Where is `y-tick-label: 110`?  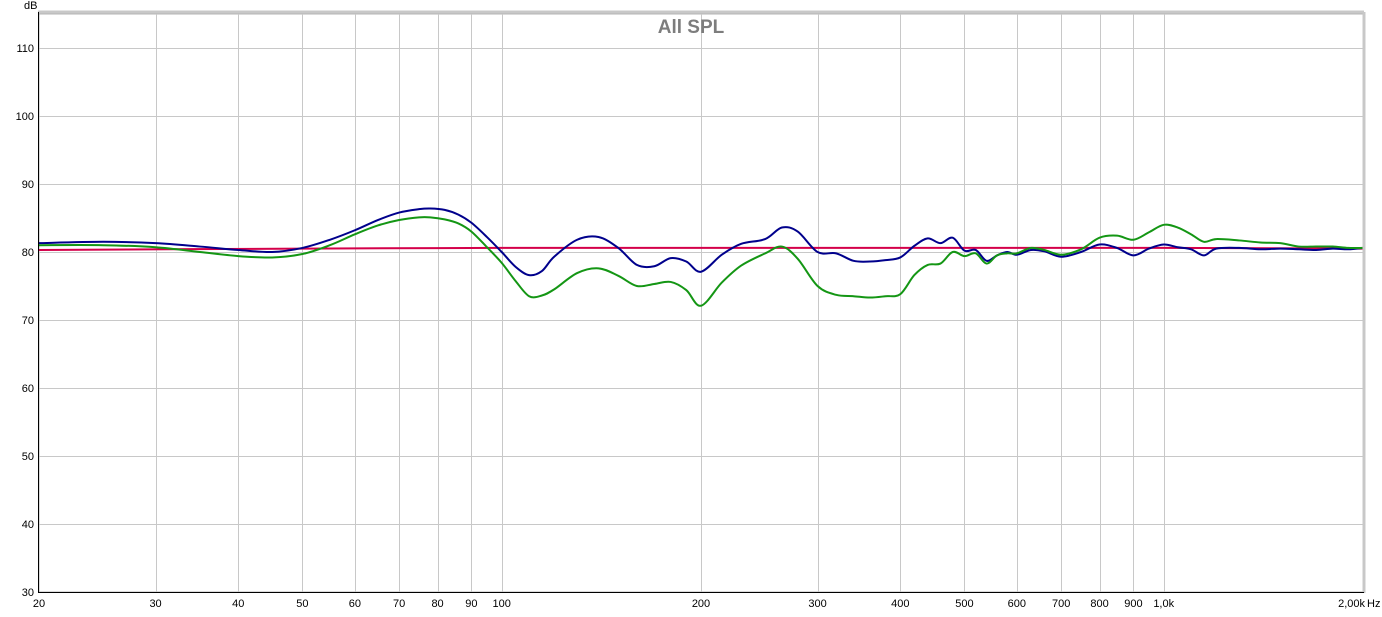 y-tick-label: 110 is located at coordinates (25, 49).